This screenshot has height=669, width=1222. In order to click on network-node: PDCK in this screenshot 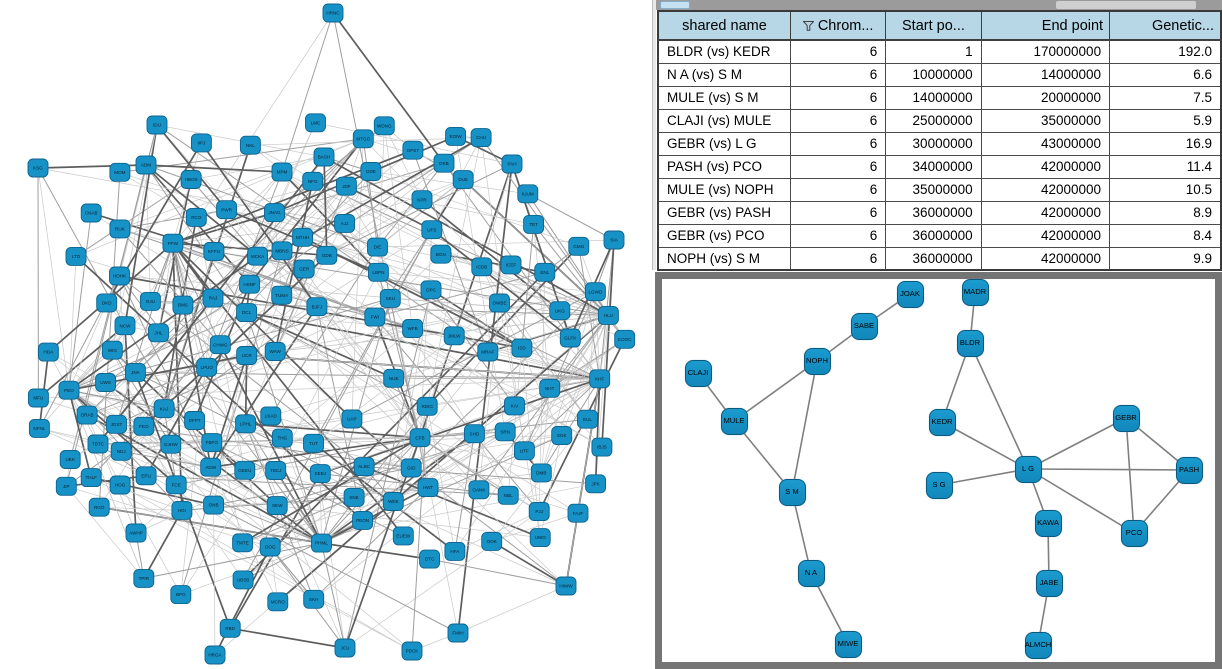, I will do `click(412, 651)`.